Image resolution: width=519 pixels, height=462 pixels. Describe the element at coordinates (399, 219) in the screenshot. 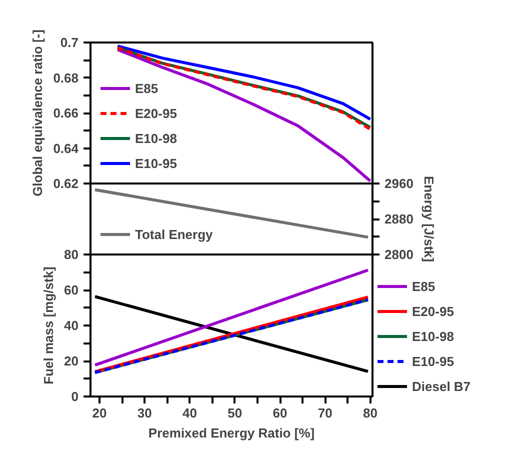

I see `y2-tick-label: 2880` at that location.